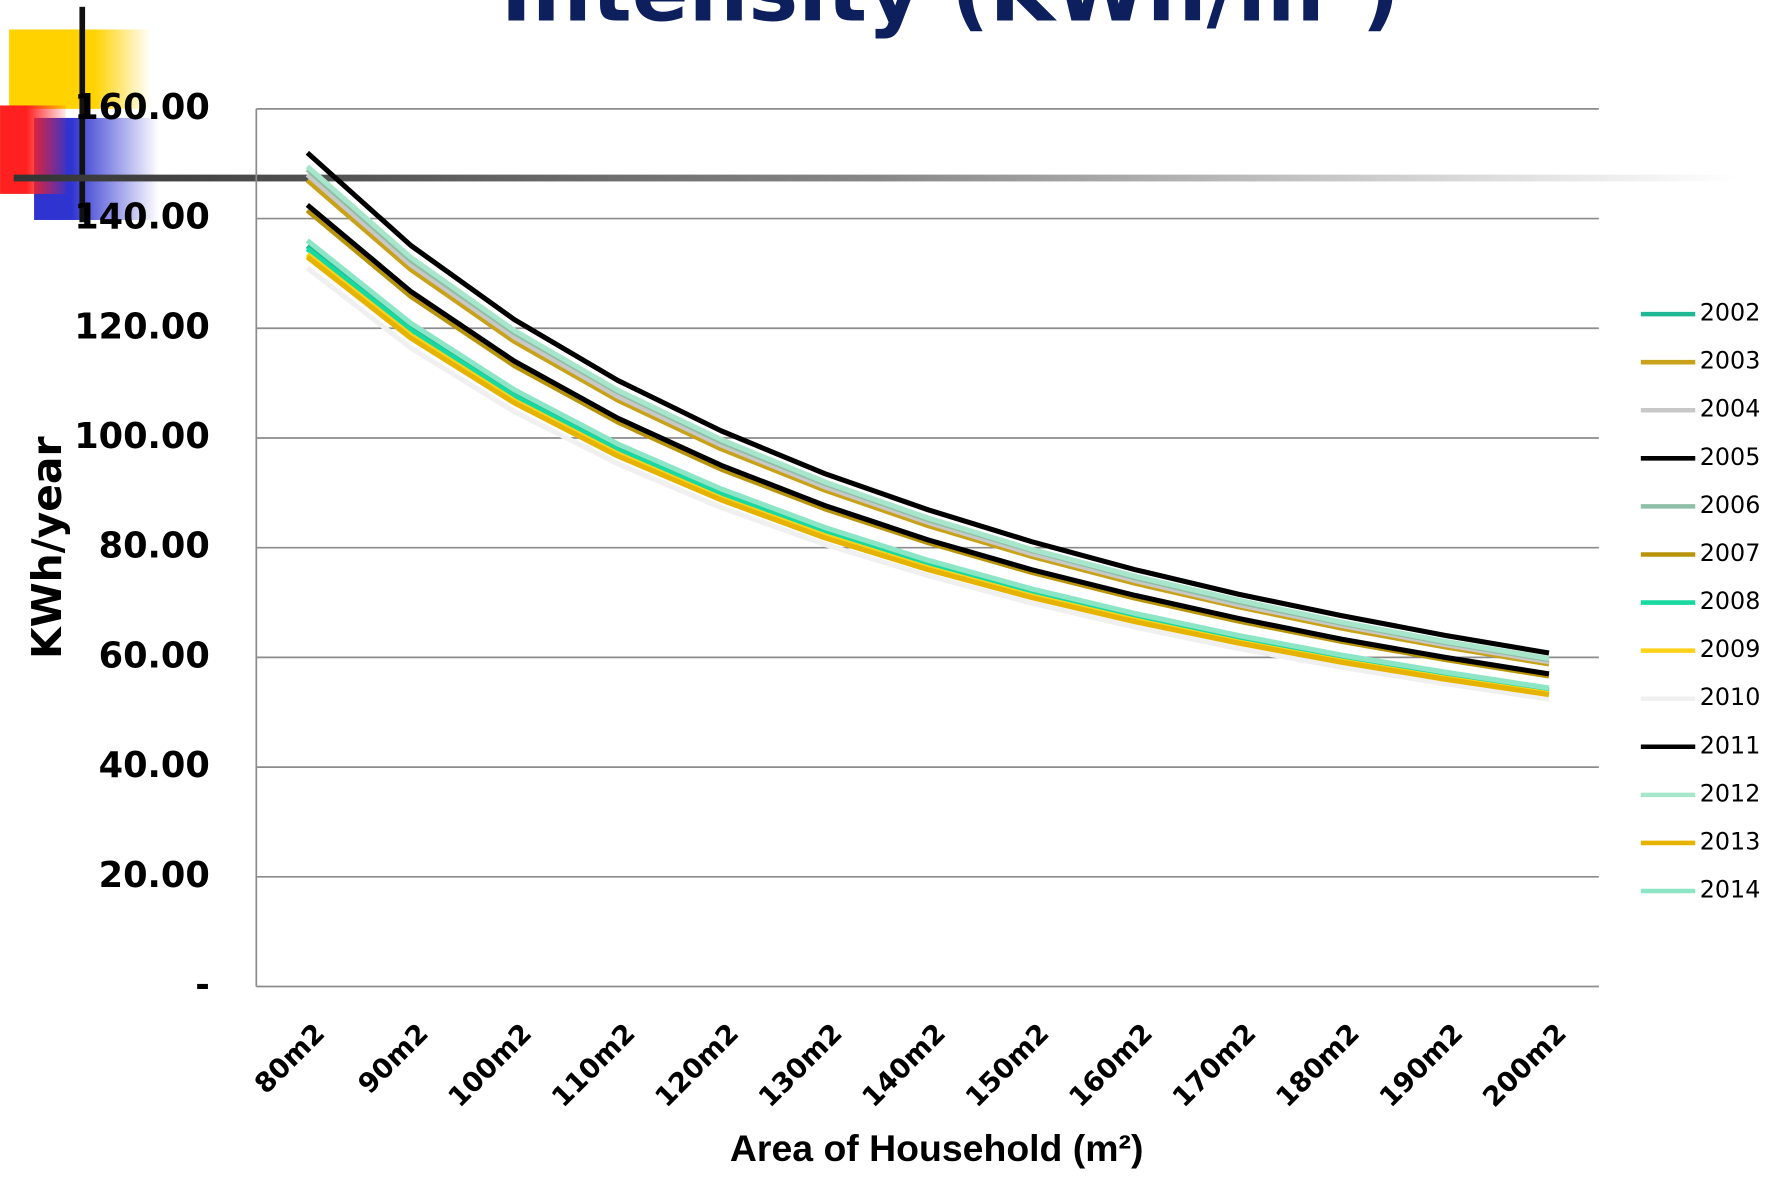 Image resolution: width=1769 pixels, height=1177 pixels. What do you see at coordinates (1525, 1066) in the screenshot?
I see `x-tick-label: 200m2` at bounding box center [1525, 1066].